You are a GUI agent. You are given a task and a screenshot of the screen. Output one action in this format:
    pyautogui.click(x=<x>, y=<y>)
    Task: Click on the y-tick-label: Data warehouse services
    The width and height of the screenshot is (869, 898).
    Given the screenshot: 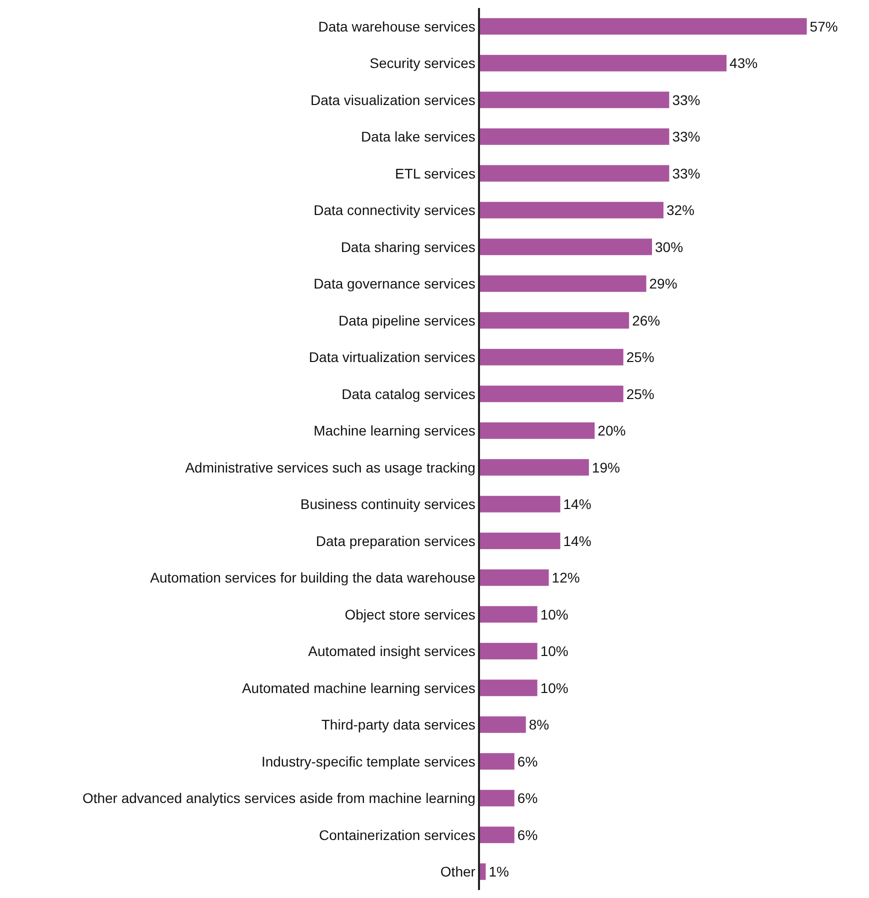 What is the action you would take?
    pyautogui.click(x=397, y=26)
    